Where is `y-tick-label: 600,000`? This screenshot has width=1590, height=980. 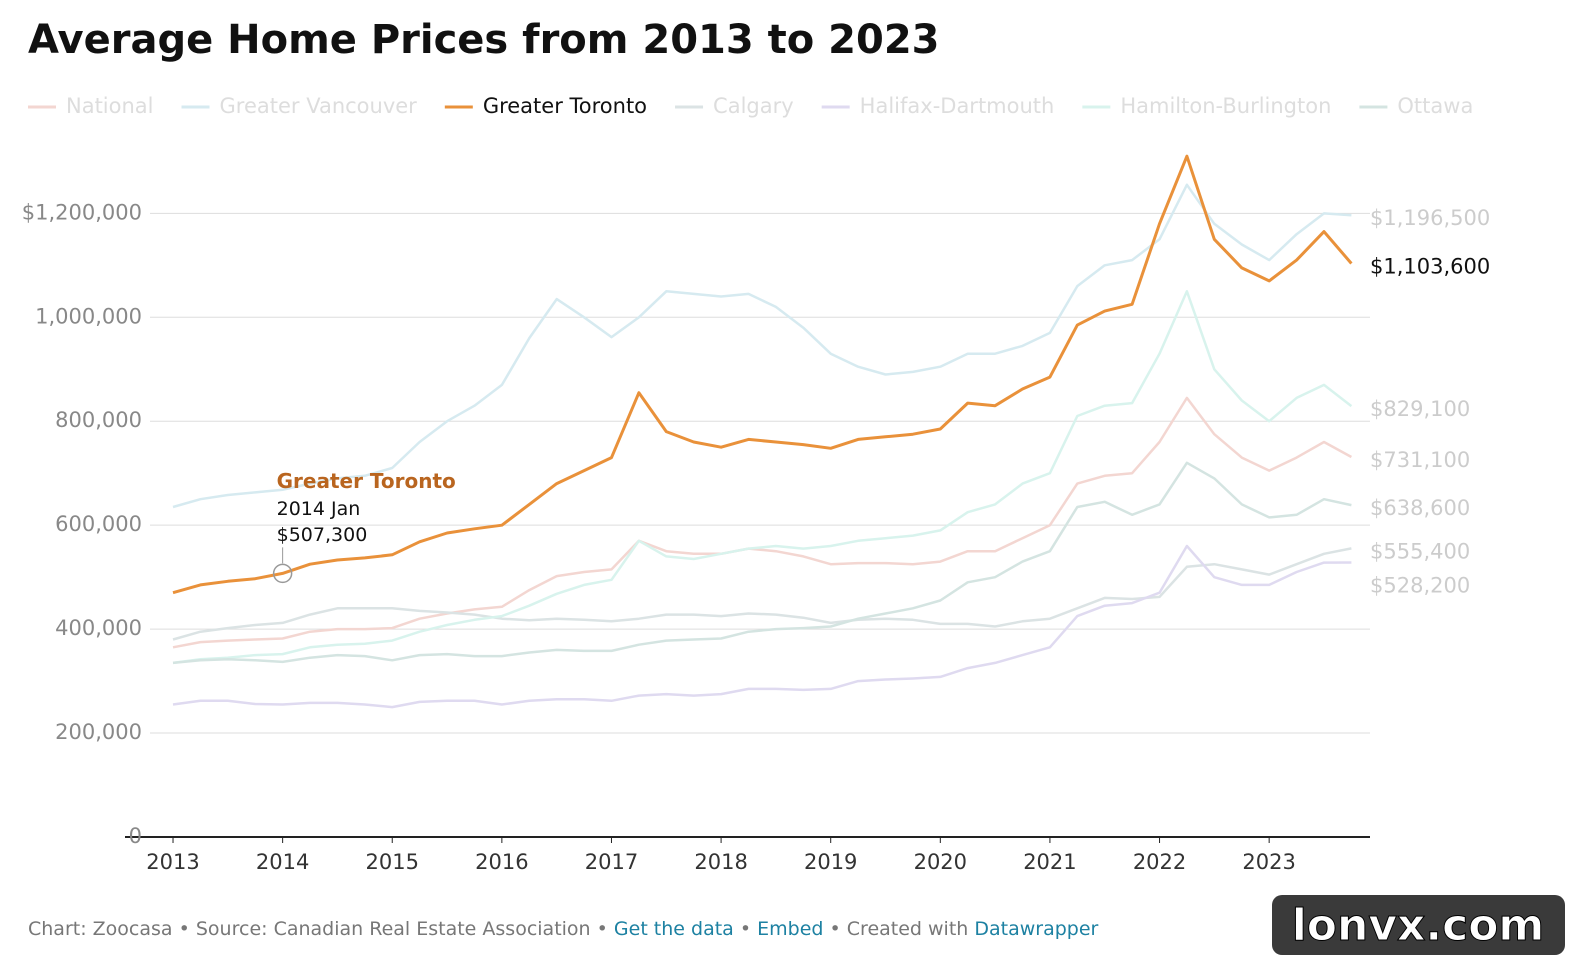
y-tick-label: 600,000 is located at coordinates (98, 524).